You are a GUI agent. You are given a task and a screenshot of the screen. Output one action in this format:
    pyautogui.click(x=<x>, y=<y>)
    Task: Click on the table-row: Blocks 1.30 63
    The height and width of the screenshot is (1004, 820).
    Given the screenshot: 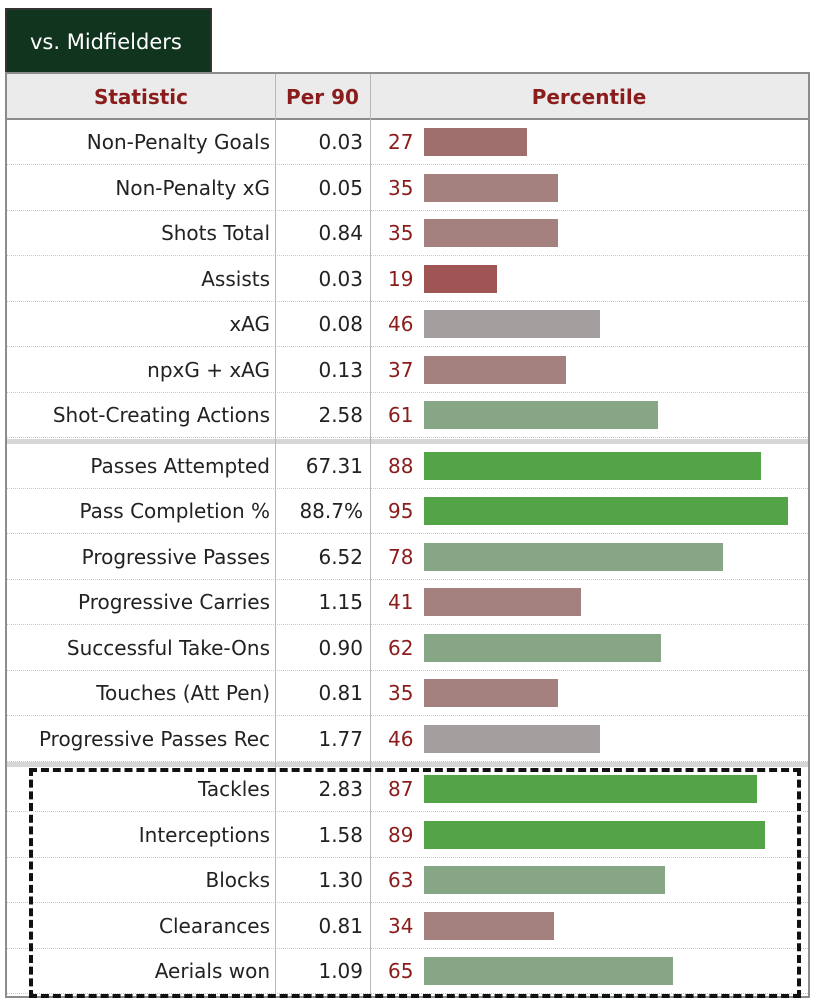 What is the action you would take?
    pyautogui.click(x=407, y=880)
    